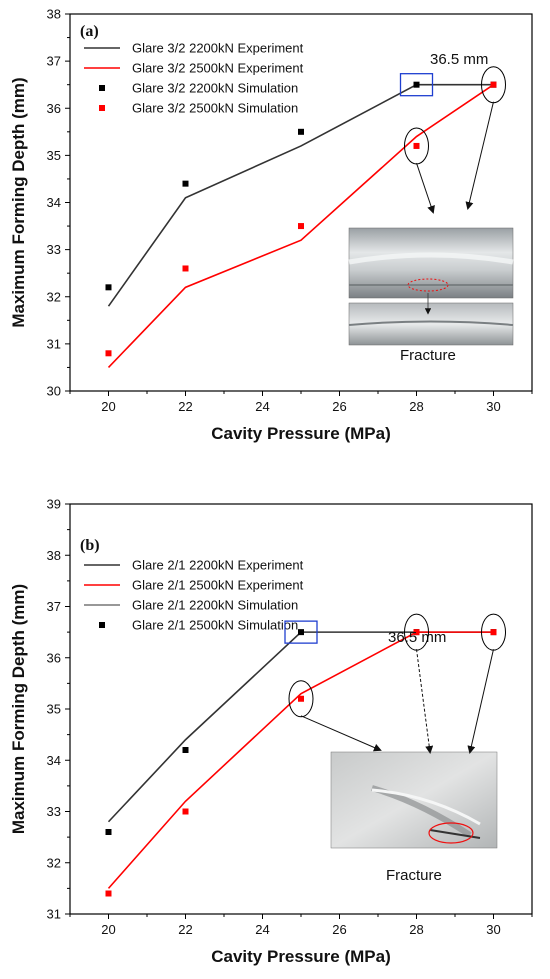 Image resolution: width=550 pixels, height=979 pixels. What do you see at coordinates (54, 504) in the screenshot?
I see `y-tick-label: 39` at bounding box center [54, 504].